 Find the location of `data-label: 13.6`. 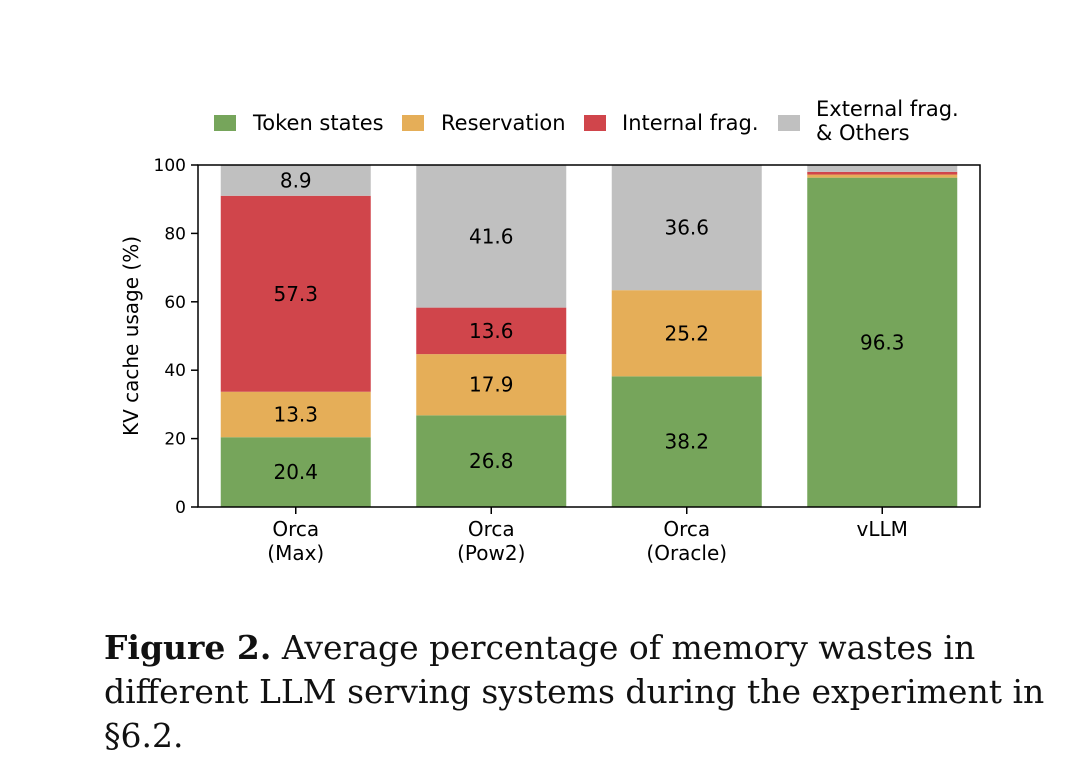

data-label: 13.6 is located at coordinates (491, 331).